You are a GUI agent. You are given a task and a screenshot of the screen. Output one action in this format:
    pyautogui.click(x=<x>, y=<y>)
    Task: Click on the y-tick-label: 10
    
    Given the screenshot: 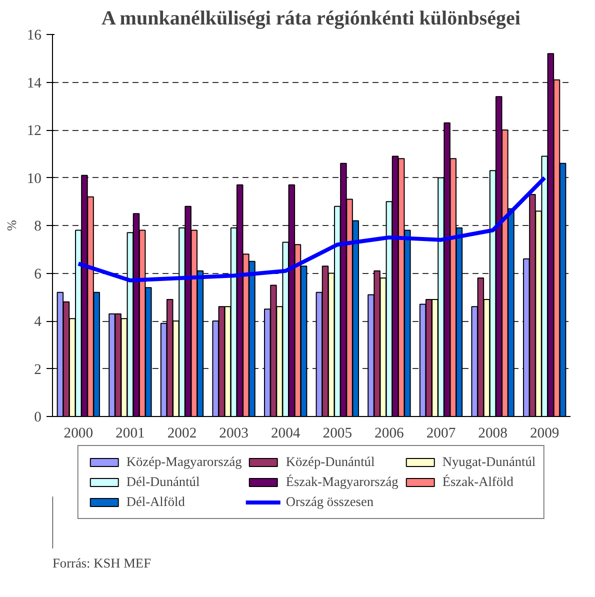 What is the action you would take?
    pyautogui.click(x=34, y=178)
    